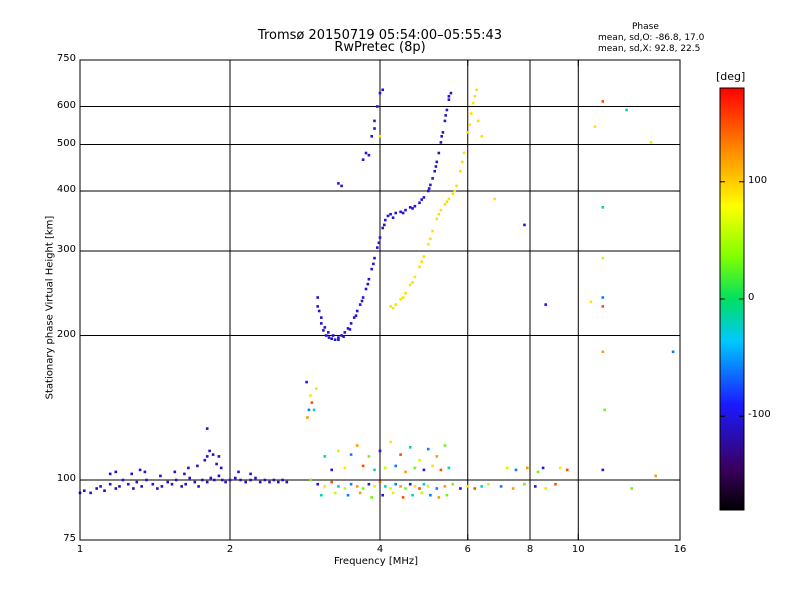 The image size is (800, 600). Describe the element at coordinates (230, 549) in the screenshot. I see `x-tick-label: 2` at that location.